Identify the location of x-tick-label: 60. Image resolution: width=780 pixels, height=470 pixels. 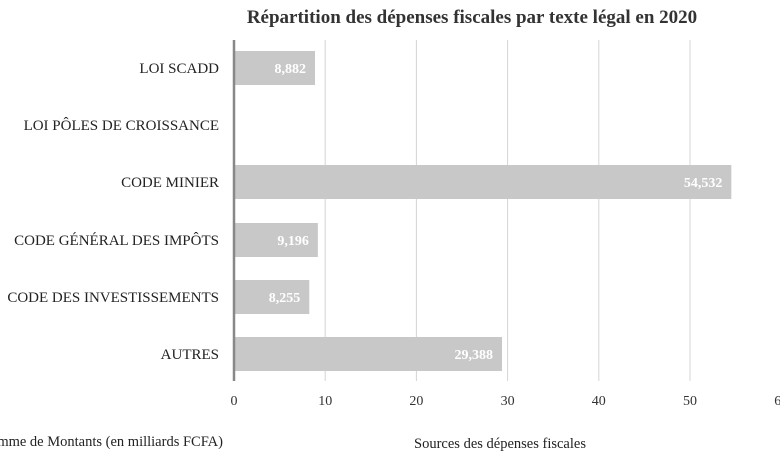
(777, 401).